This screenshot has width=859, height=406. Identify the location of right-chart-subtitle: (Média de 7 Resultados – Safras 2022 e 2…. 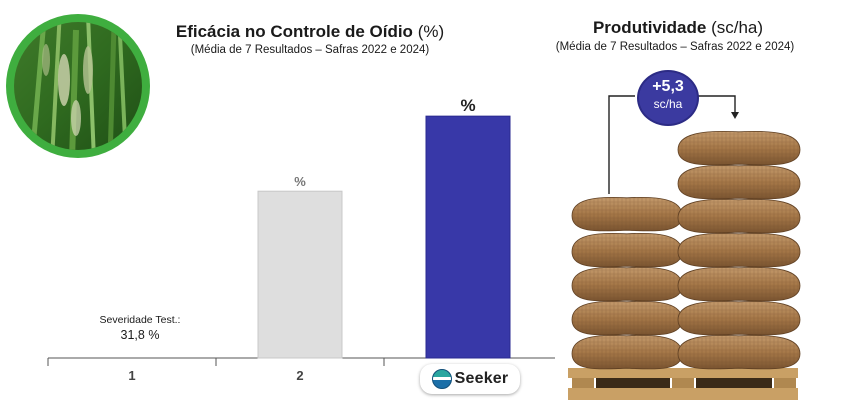
(675, 47).